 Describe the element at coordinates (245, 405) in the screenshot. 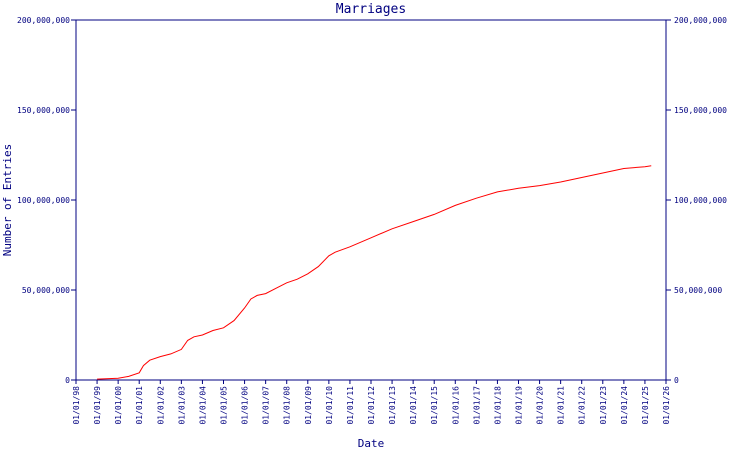

I see `x-tick-label: 01/01/06` at that location.